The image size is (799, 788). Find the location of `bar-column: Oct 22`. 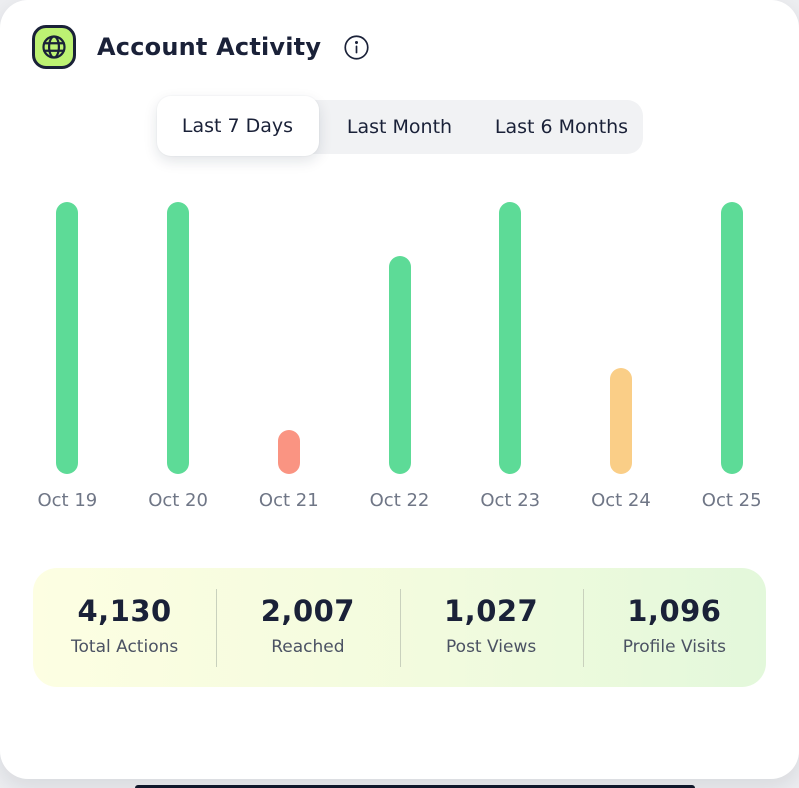

bar-column: Oct 22 is located at coordinates (399, 356).